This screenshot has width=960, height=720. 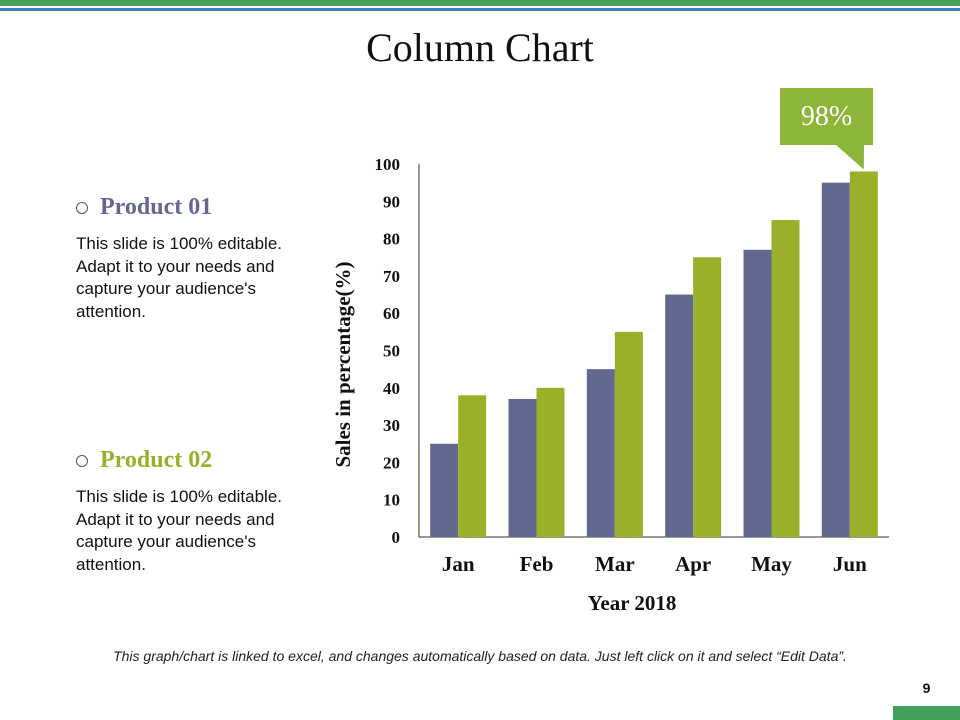 What do you see at coordinates (480, 9) in the screenshot?
I see `top-accent-line` at bounding box center [480, 9].